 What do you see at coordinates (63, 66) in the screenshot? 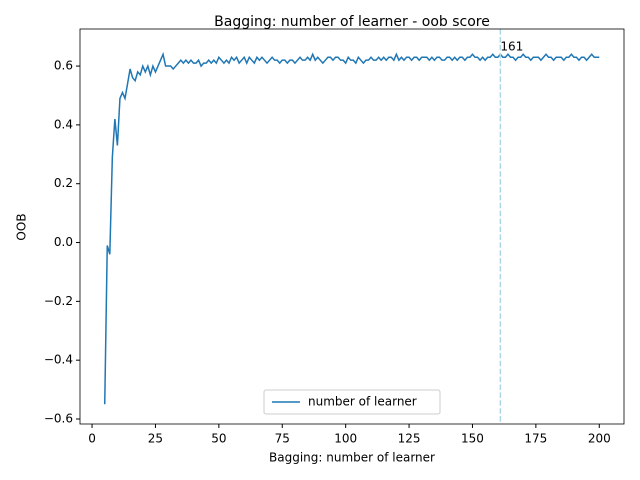
I see `y-tick-label: 0.6` at bounding box center [63, 66].